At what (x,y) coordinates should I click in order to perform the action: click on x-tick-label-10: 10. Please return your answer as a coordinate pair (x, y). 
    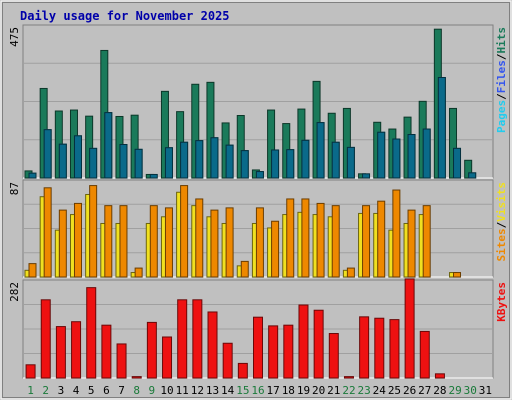
    Looking at the image, I should click on (166, 390).